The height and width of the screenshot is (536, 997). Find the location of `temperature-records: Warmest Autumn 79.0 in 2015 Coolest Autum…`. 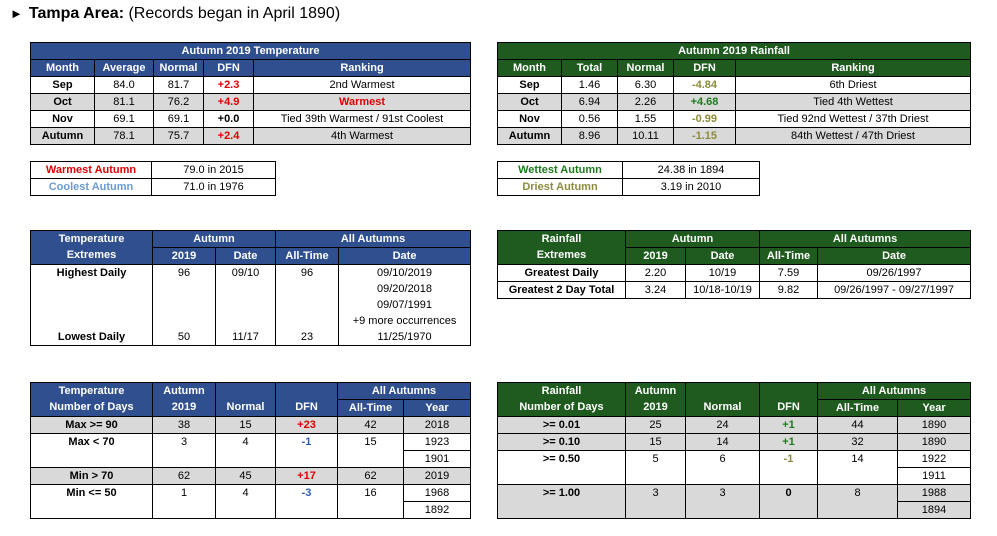

temperature-records: Warmest Autumn 79.0 in 2015 Coolest Autum… is located at coordinates (153, 178).